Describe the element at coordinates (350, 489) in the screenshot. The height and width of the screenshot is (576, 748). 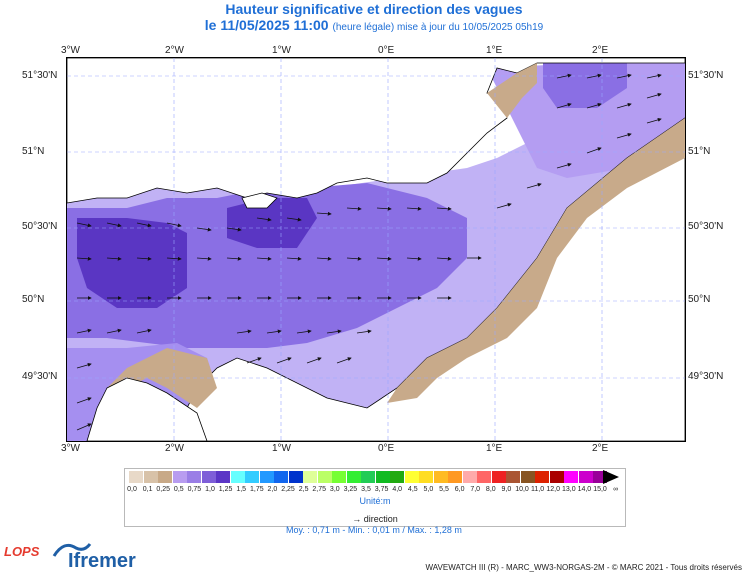
I see `legend-tick: 3,25` at that location.